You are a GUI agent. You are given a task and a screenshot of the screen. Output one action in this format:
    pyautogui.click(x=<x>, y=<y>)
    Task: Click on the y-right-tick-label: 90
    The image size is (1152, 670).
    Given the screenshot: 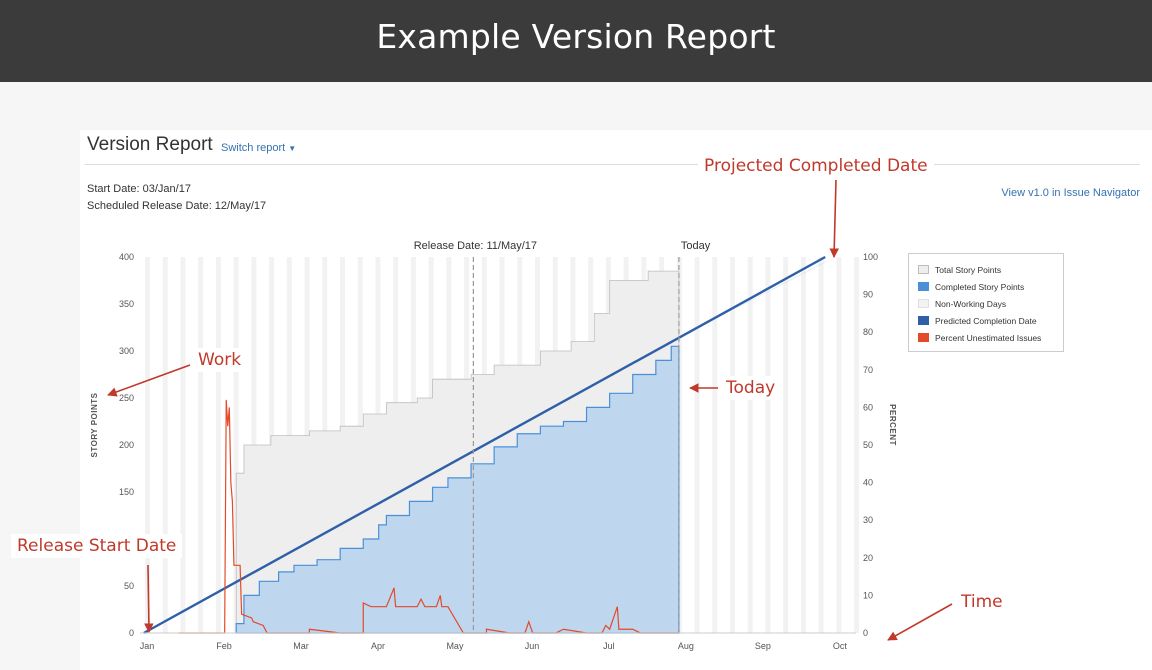 What is the action you would take?
    pyautogui.click(x=868, y=295)
    